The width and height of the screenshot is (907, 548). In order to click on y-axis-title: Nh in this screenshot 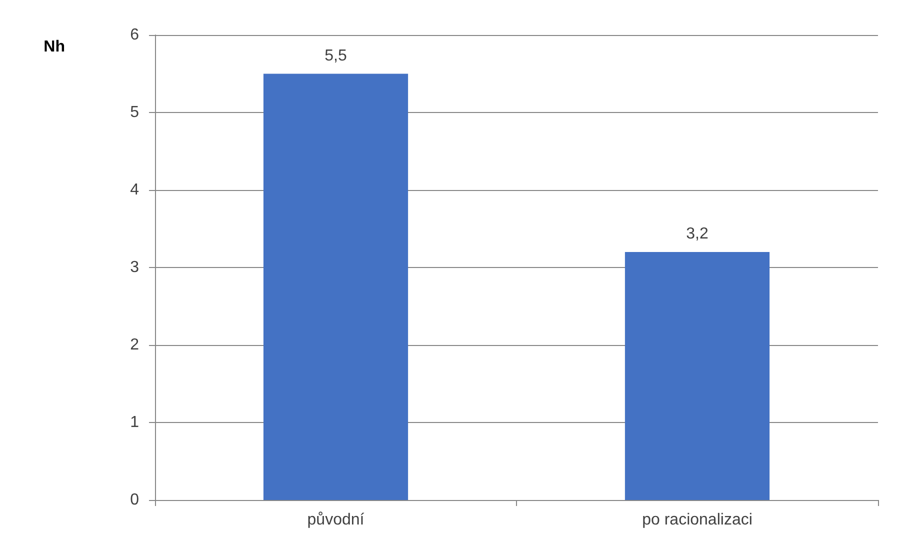, I will do `click(54, 47)`.